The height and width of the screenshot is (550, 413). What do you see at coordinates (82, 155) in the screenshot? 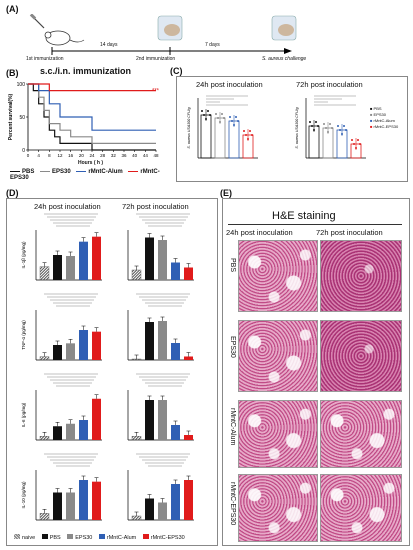
I see `survival-xtick-label: 20` at bounding box center [82, 155].